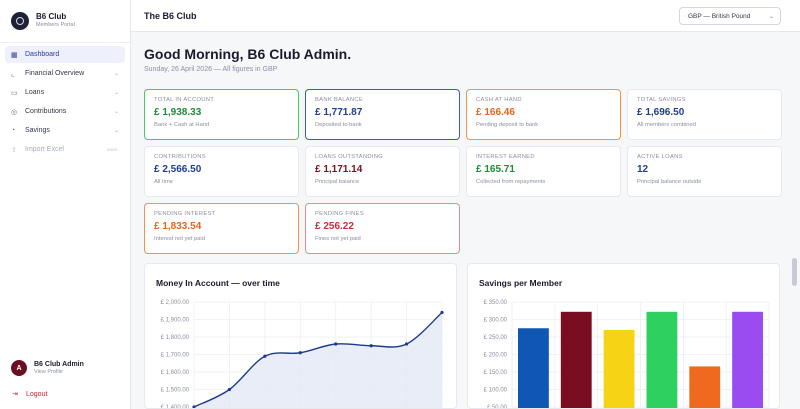  Describe the element at coordinates (499, 100) in the screenshot. I see `stat-label: Cash at Hand` at that location.